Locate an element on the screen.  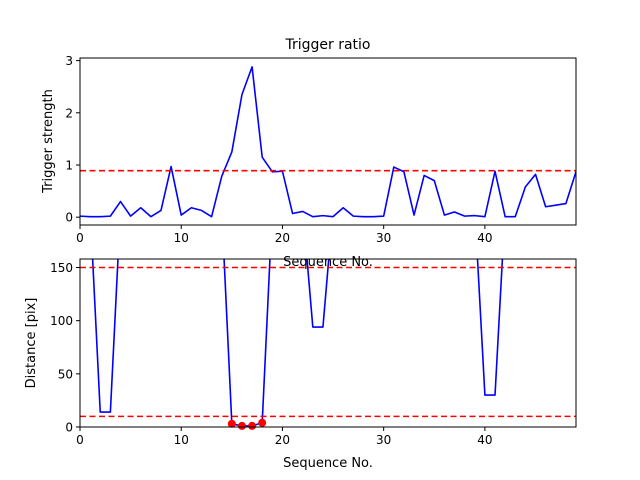
chart-title: Trigger ratio is located at coordinates (327, 45).